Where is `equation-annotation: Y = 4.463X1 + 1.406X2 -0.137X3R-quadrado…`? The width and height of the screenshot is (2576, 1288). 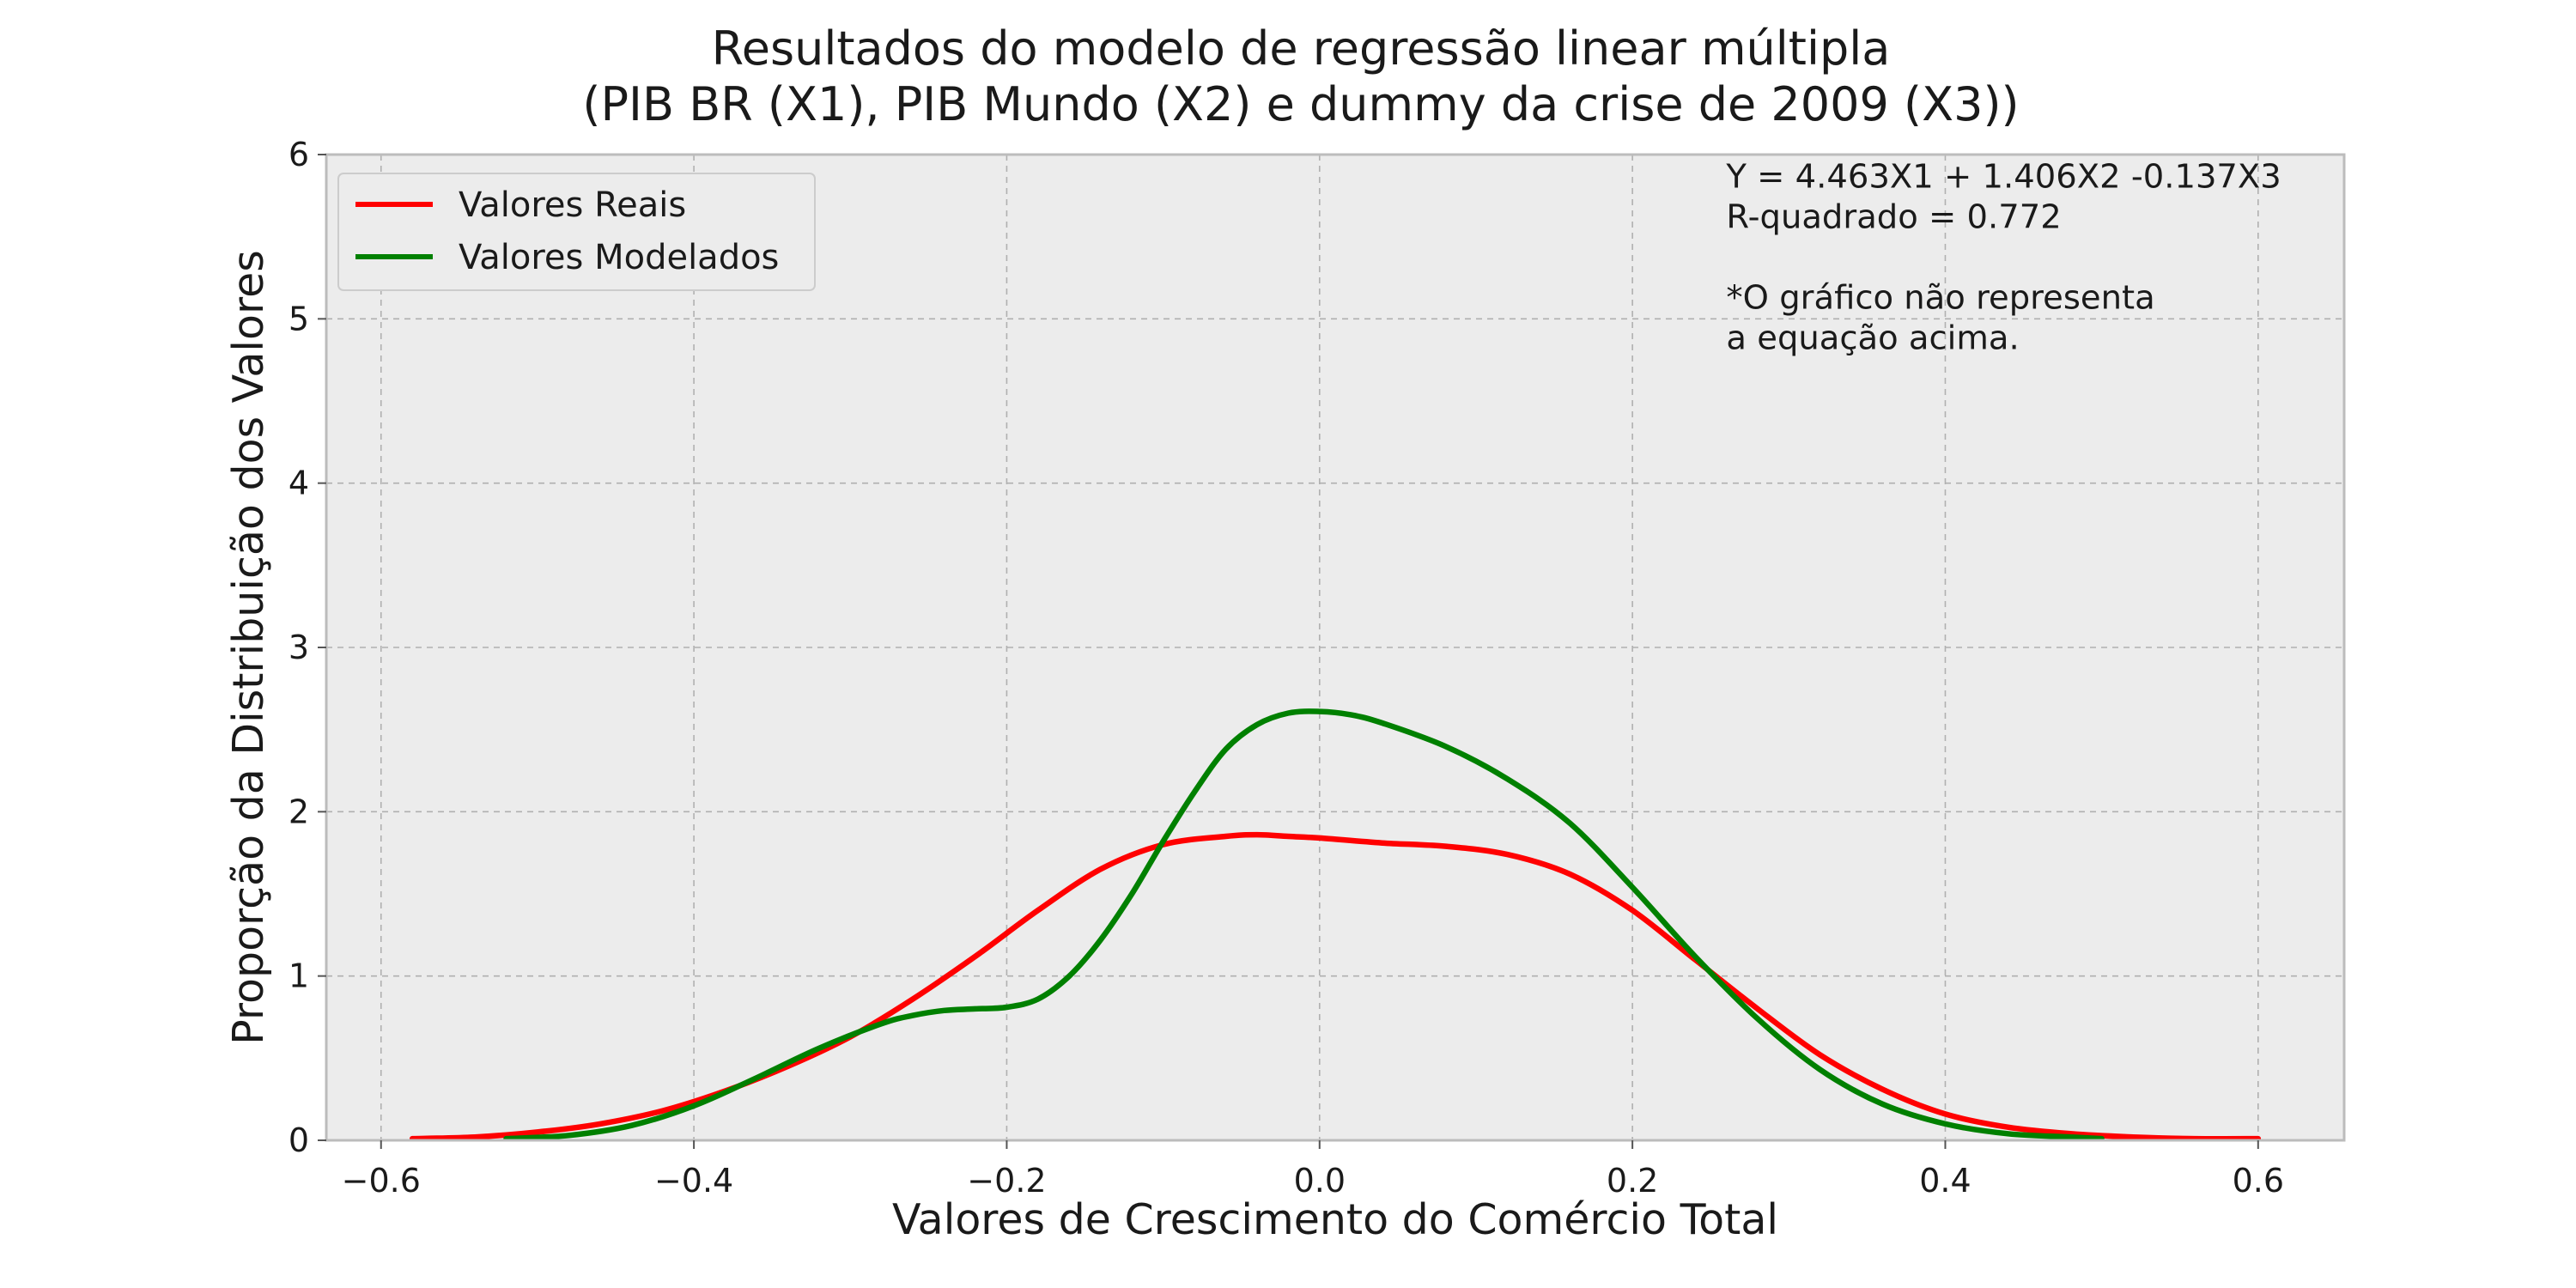 equation-annotation: Y = 4.463X1 + 1.406X2 -0.137X3R-quadrado… is located at coordinates (2003, 257).